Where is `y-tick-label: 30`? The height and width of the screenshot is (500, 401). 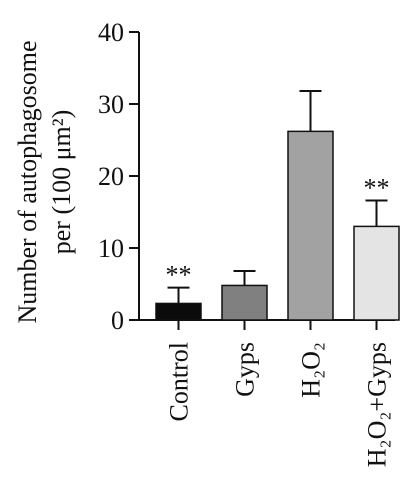
y-tick-label: 30 is located at coordinates (111, 104).